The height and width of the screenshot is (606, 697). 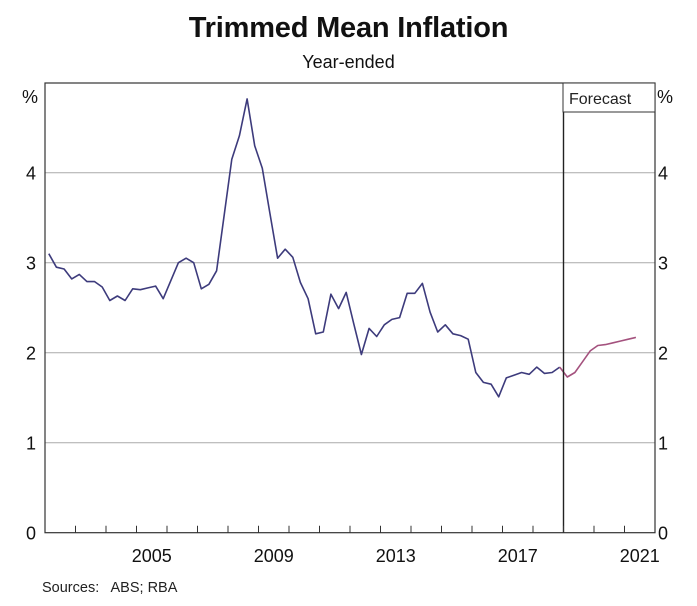 I want to click on forecast-label: Forecast, so click(x=600, y=99).